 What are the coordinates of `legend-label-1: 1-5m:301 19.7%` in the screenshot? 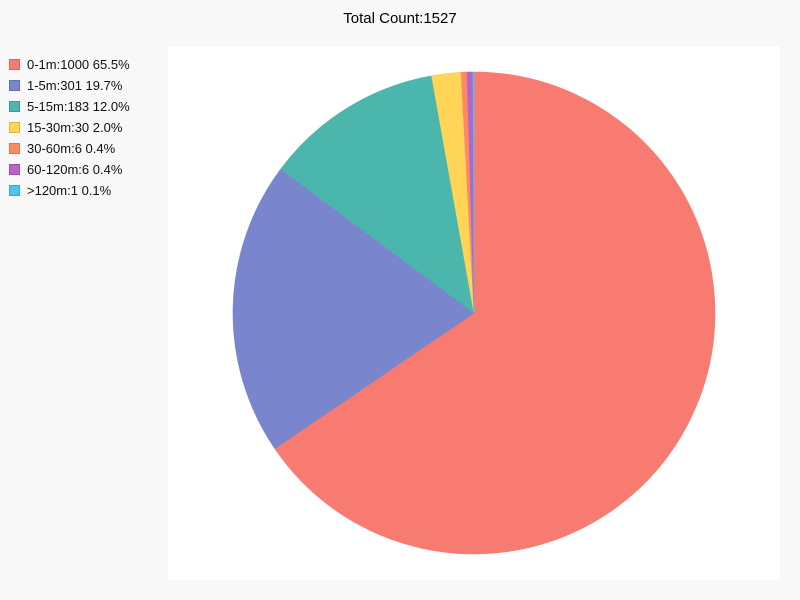 It's located at (75, 85).